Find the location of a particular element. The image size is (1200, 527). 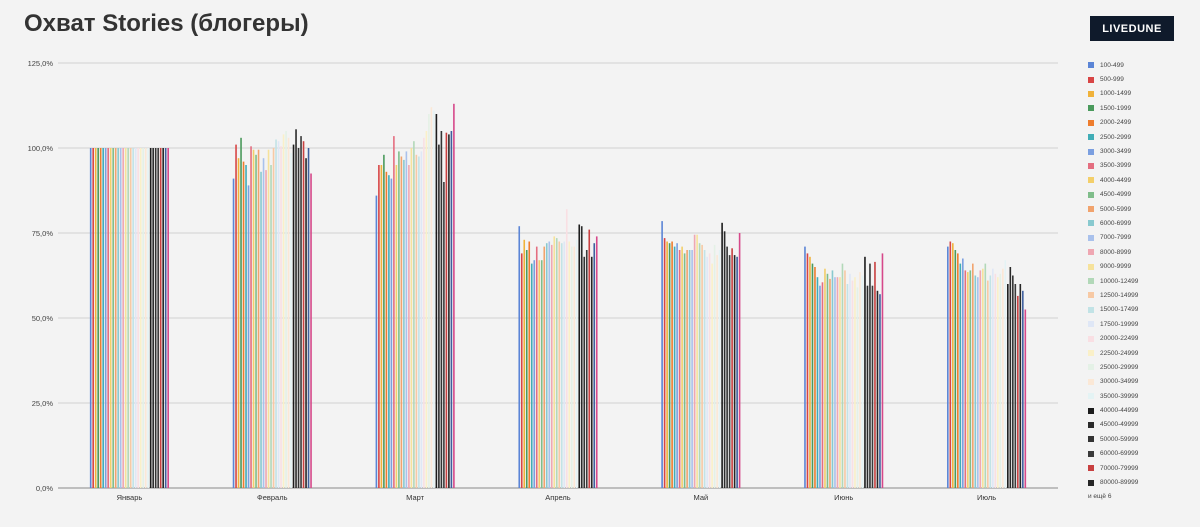

legend-item: 40000-44999 is located at coordinates (1143, 410).